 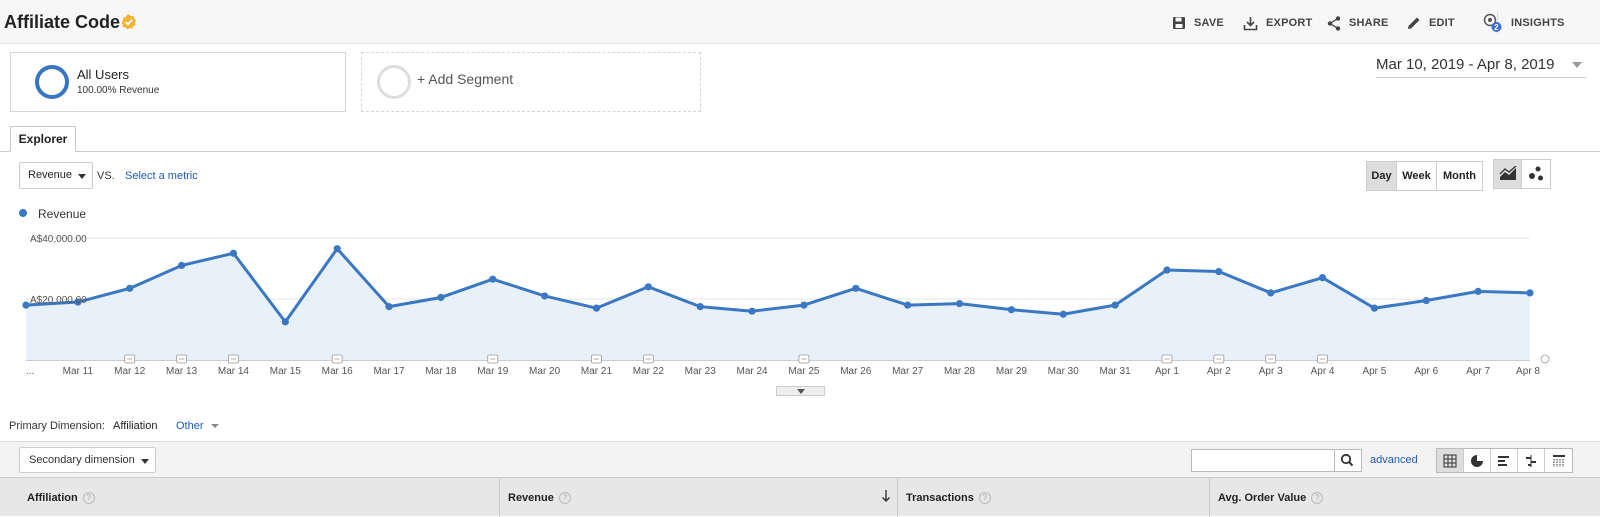 I want to click on search-icon, so click(x=1347, y=460).